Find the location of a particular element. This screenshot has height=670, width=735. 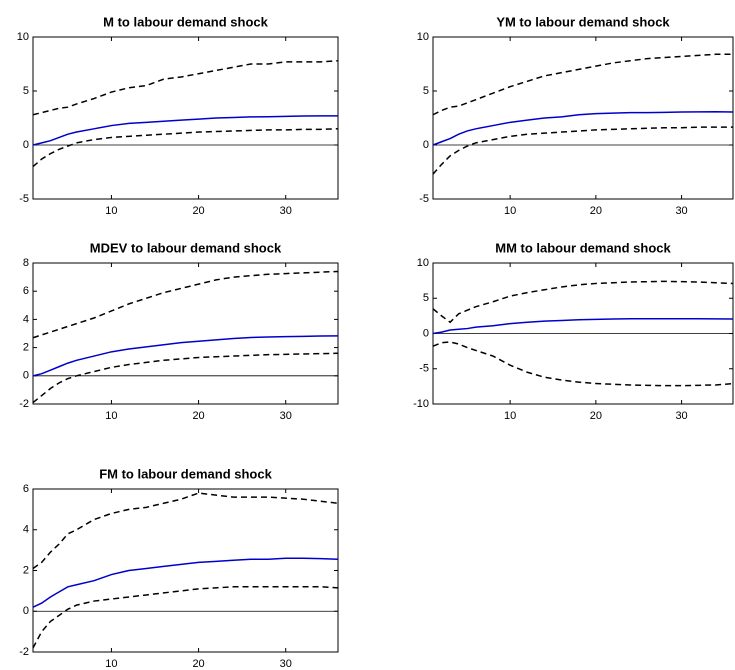

y-tick-label: -10 is located at coordinates (421, 404).